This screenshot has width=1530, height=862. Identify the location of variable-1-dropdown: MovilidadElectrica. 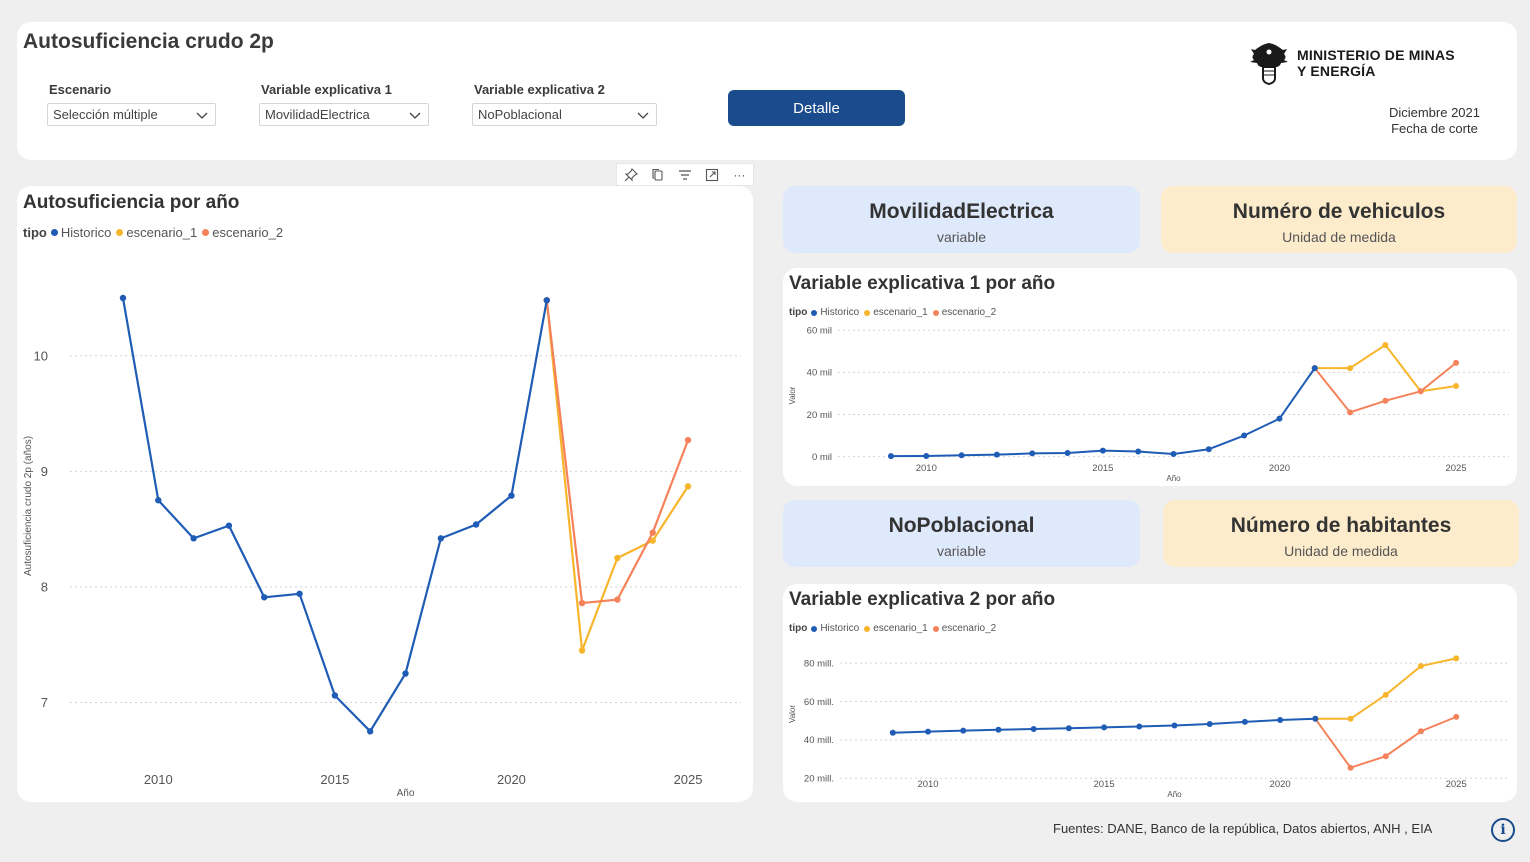
(344, 114).